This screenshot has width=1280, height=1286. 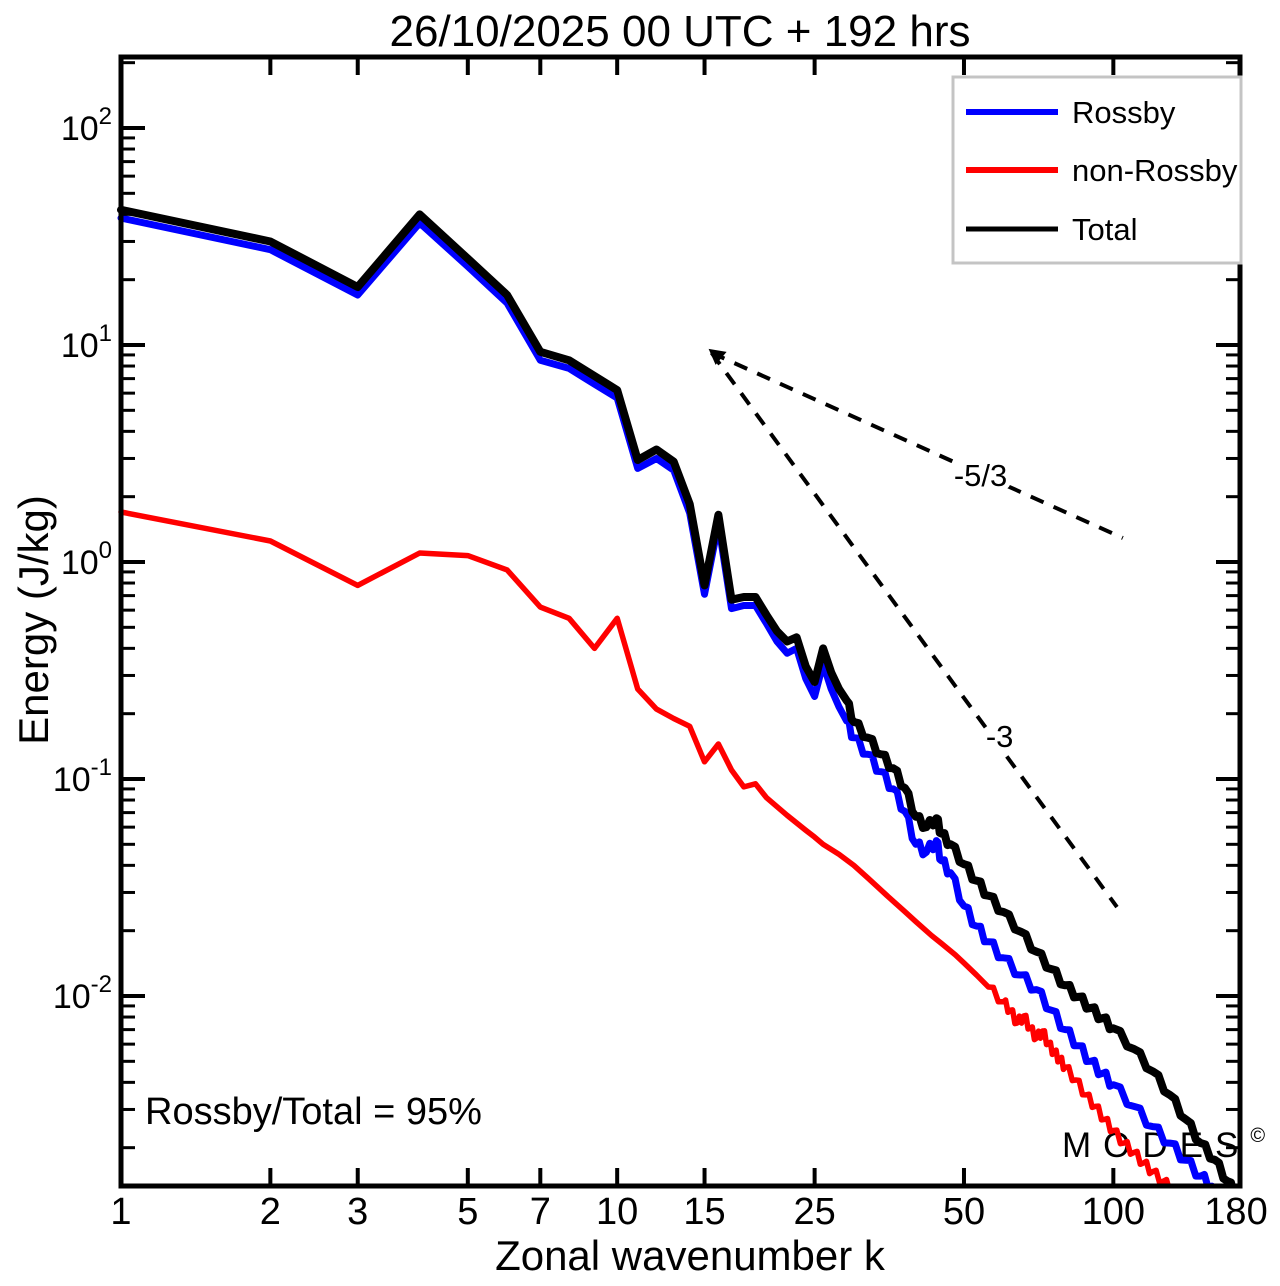 What do you see at coordinates (86, 342) in the screenshot?
I see `y-tick-label: 10¹` at bounding box center [86, 342].